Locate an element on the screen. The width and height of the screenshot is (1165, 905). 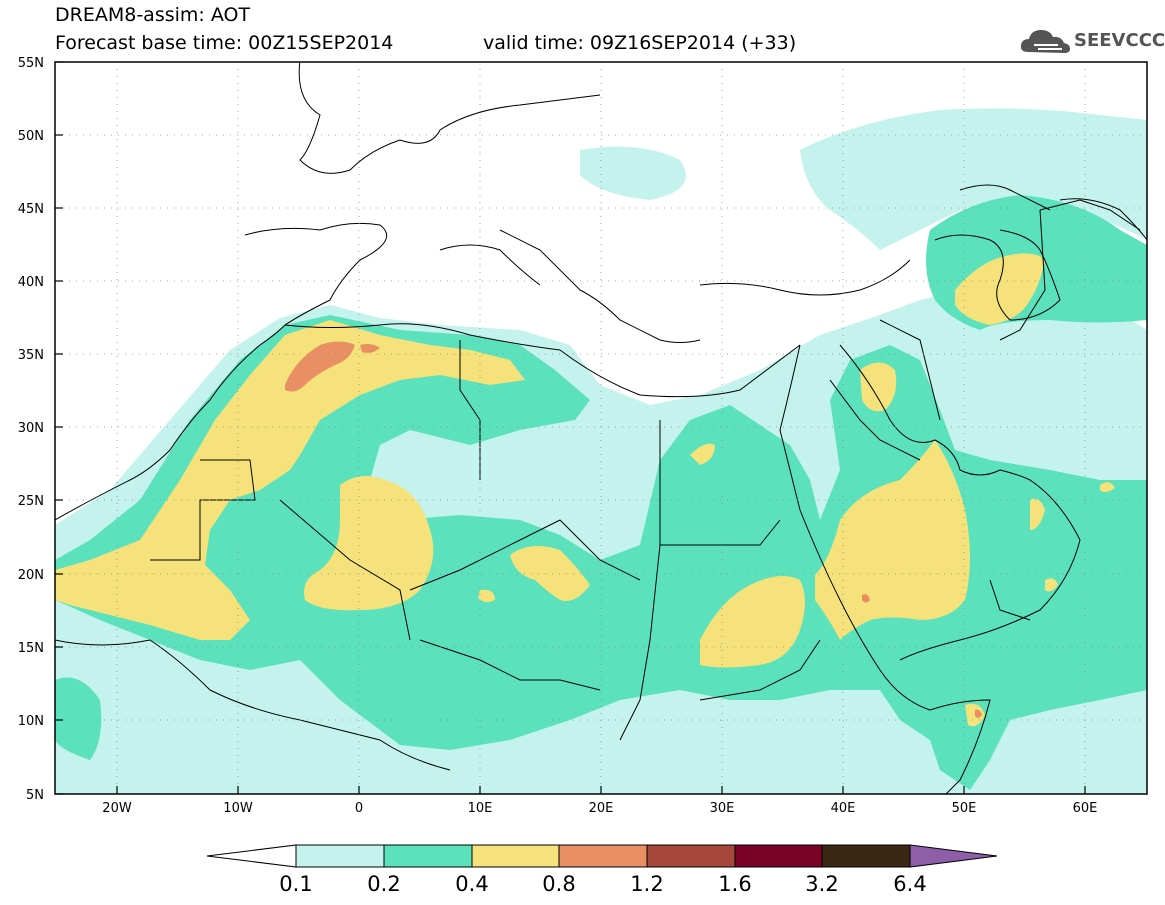
lon-label: 10W is located at coordinates (238, 808).